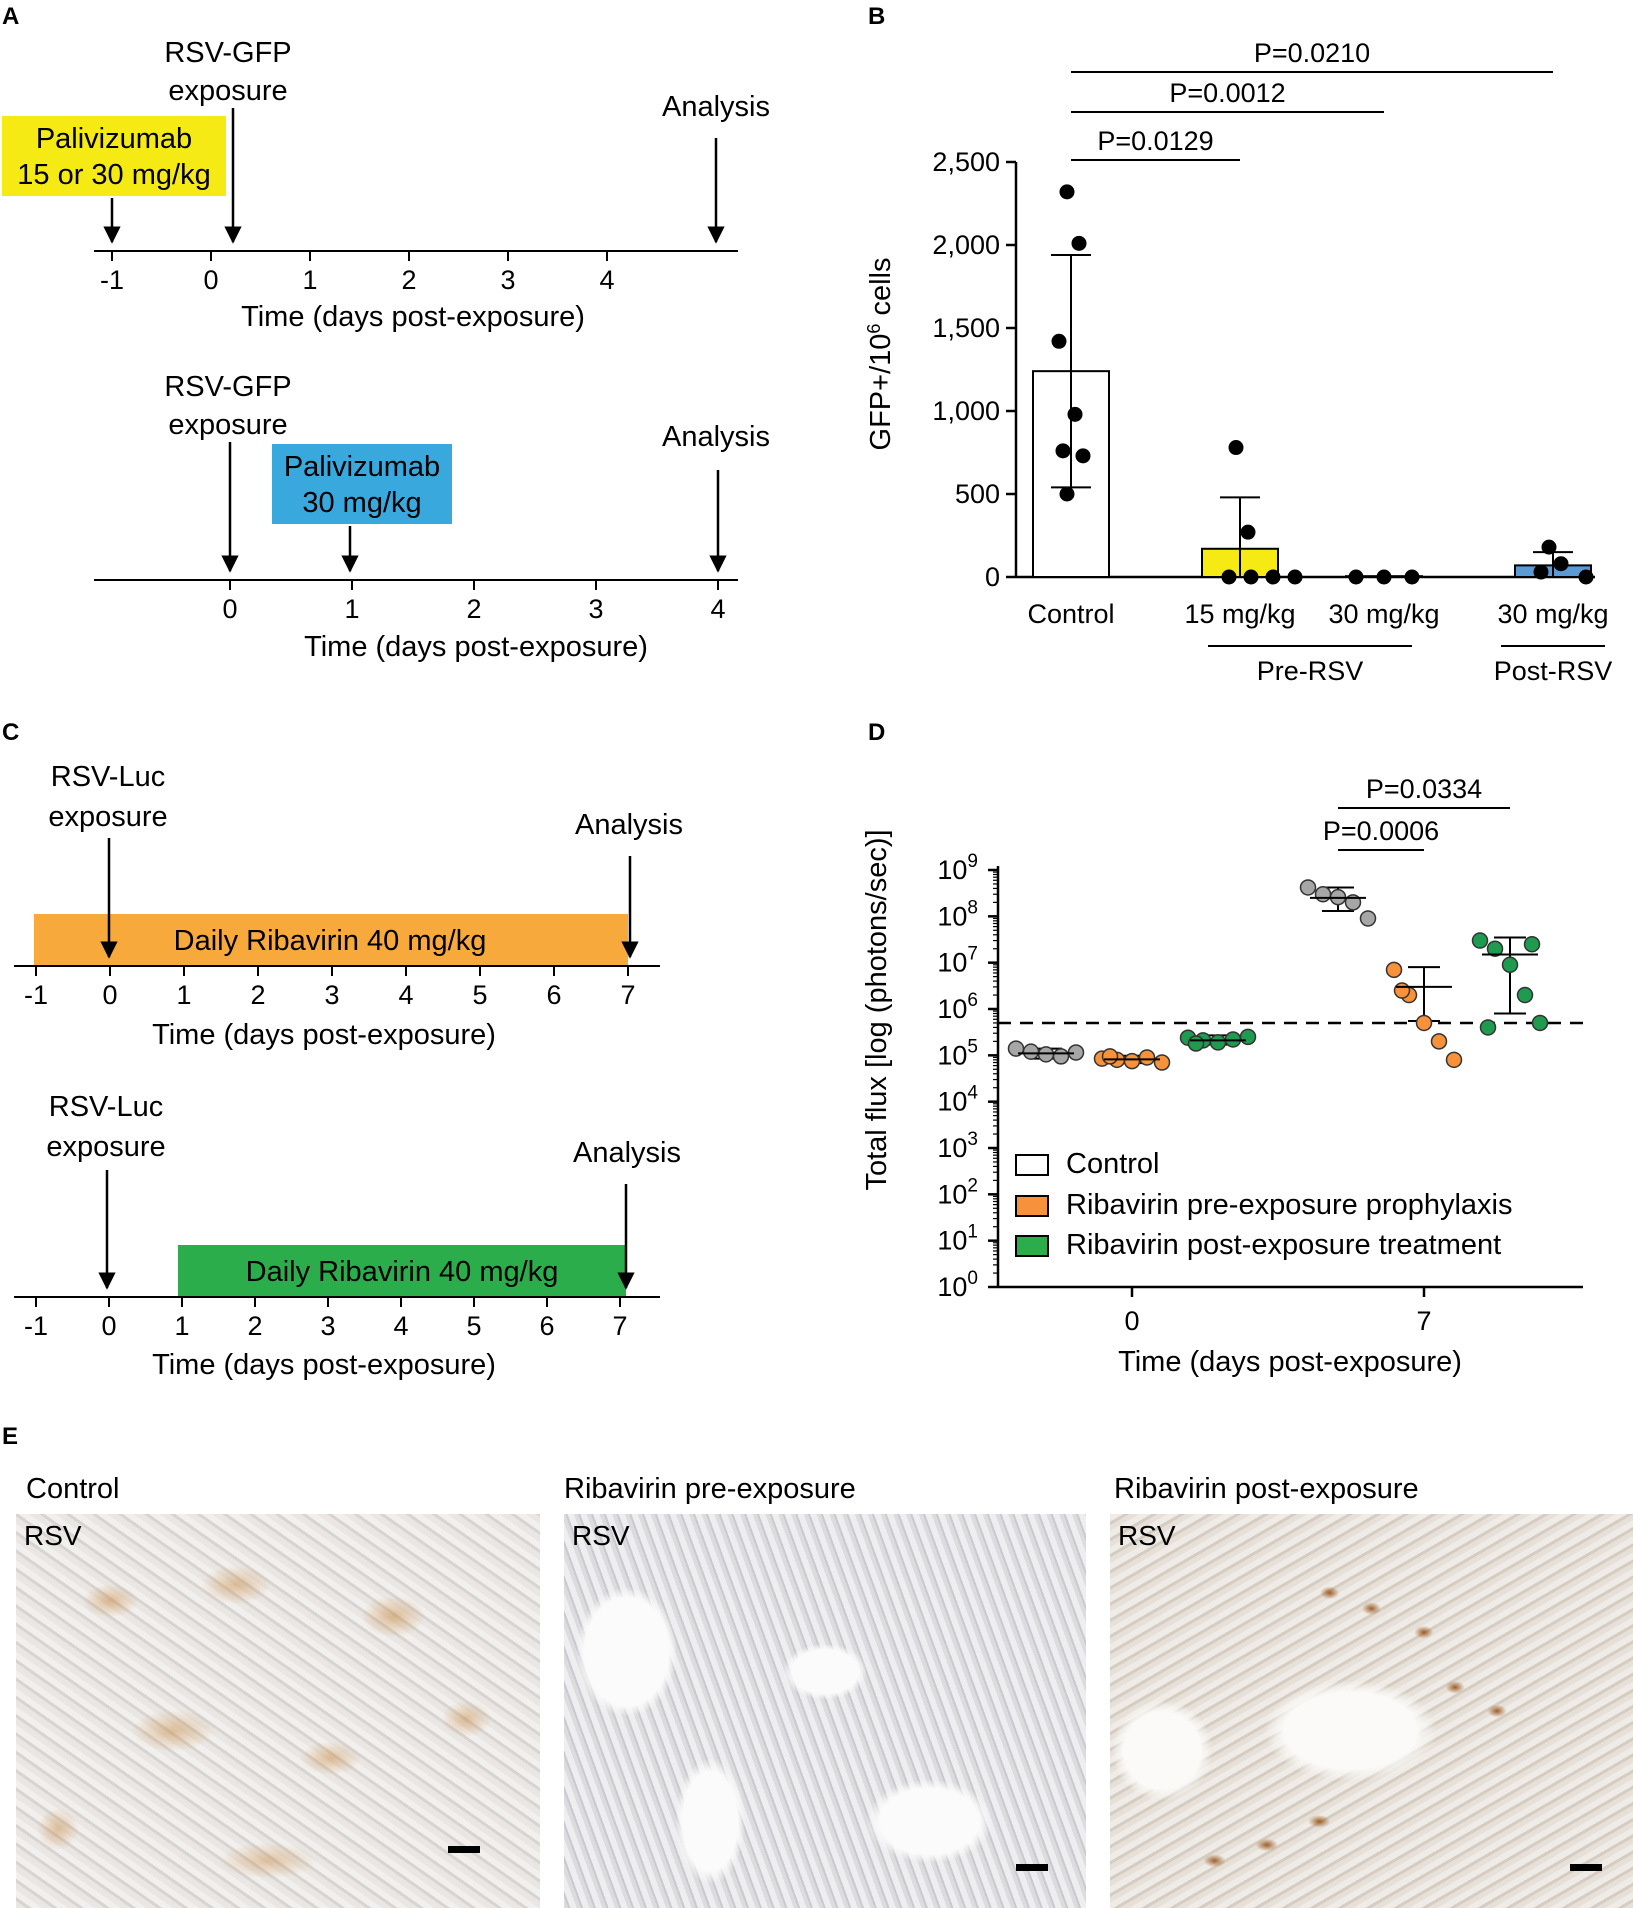  What do you see at coordinates (957, 1285) in the screenshot?
I see `chart-d-ytick-label: 10⁰` at bounding box center [957, 1285].